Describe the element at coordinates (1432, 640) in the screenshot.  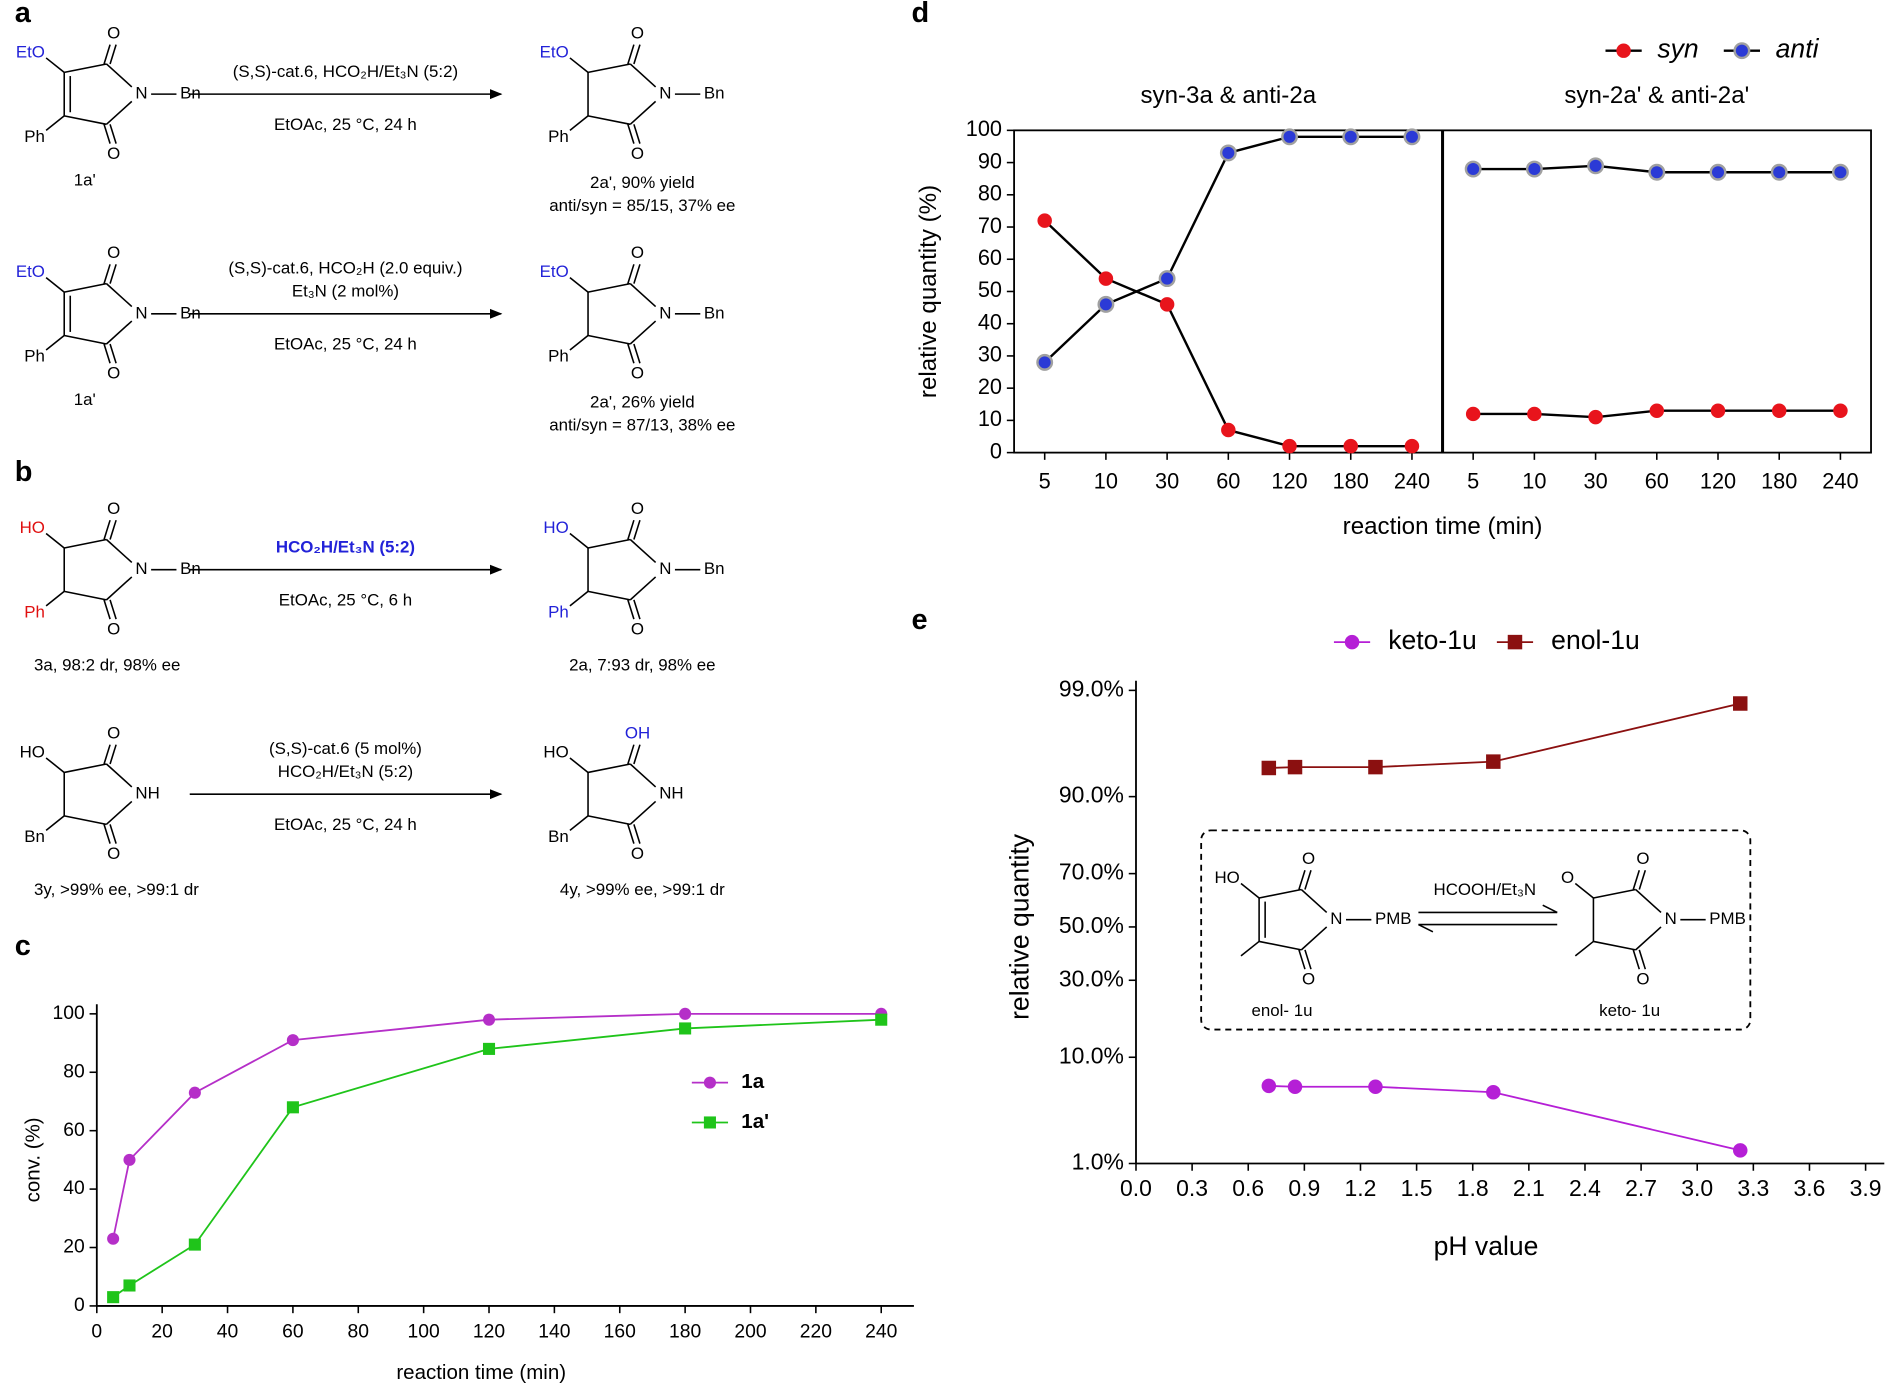
I see `legend-label: keto-1u` at that location.